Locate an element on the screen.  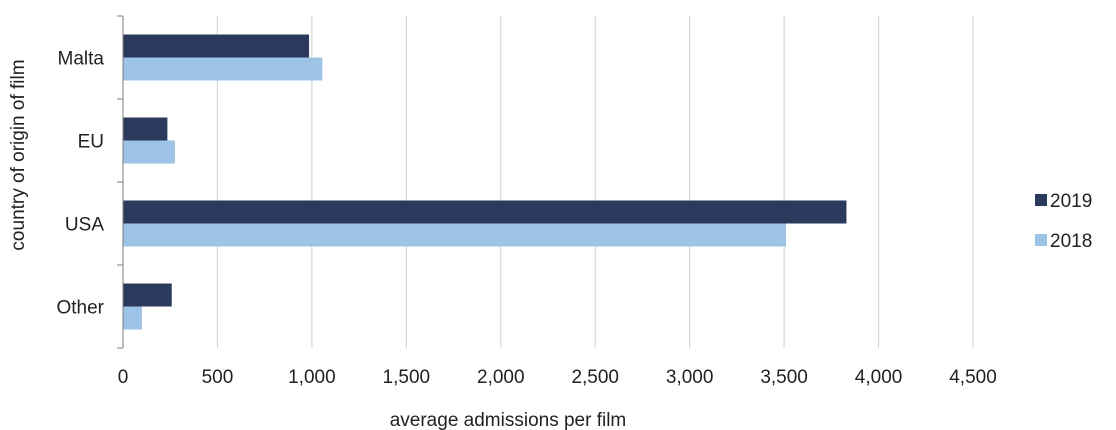
legend: 2019 2018 is located at coordinates (1063, 221).